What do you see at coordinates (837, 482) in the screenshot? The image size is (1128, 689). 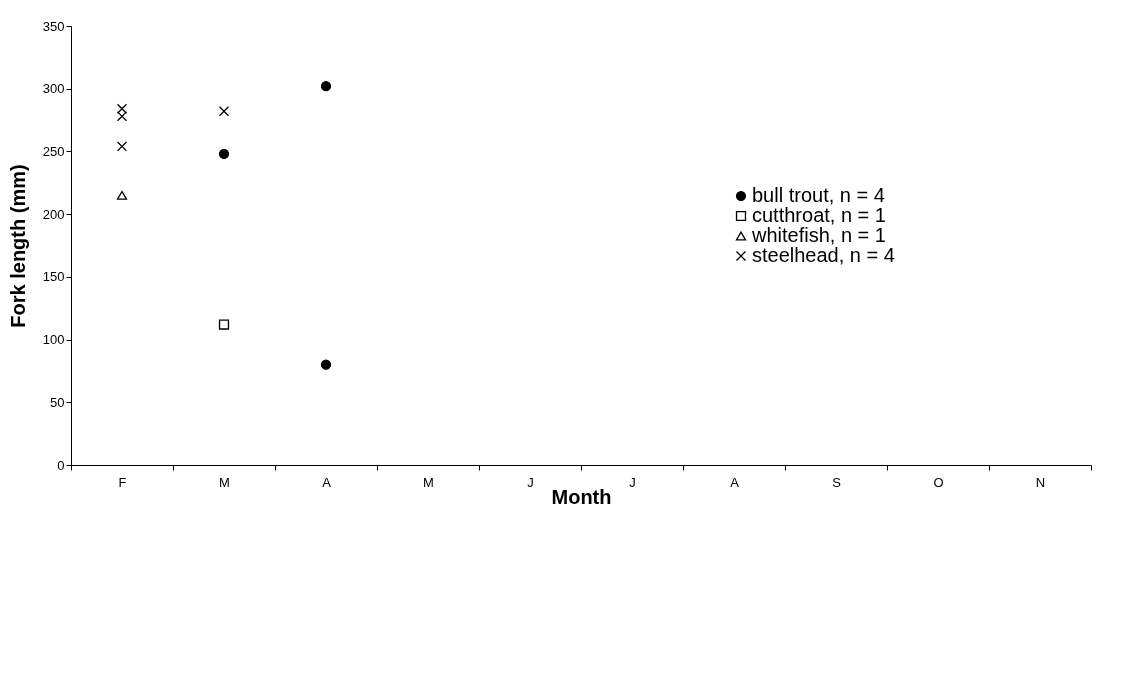 I see `x-tick-label: S` at bounding box center [837, 482].